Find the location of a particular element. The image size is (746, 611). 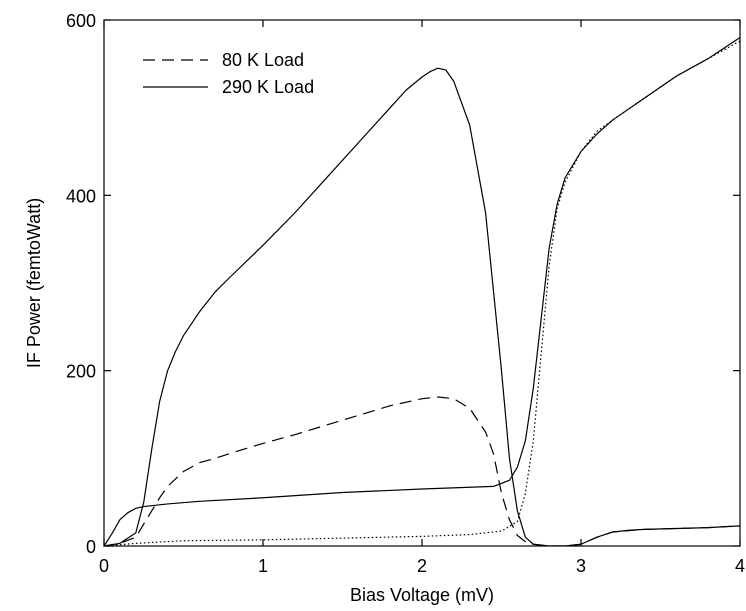

y-axis-title: IF Power (femtoWatt) is located at coordinates (34, 283).